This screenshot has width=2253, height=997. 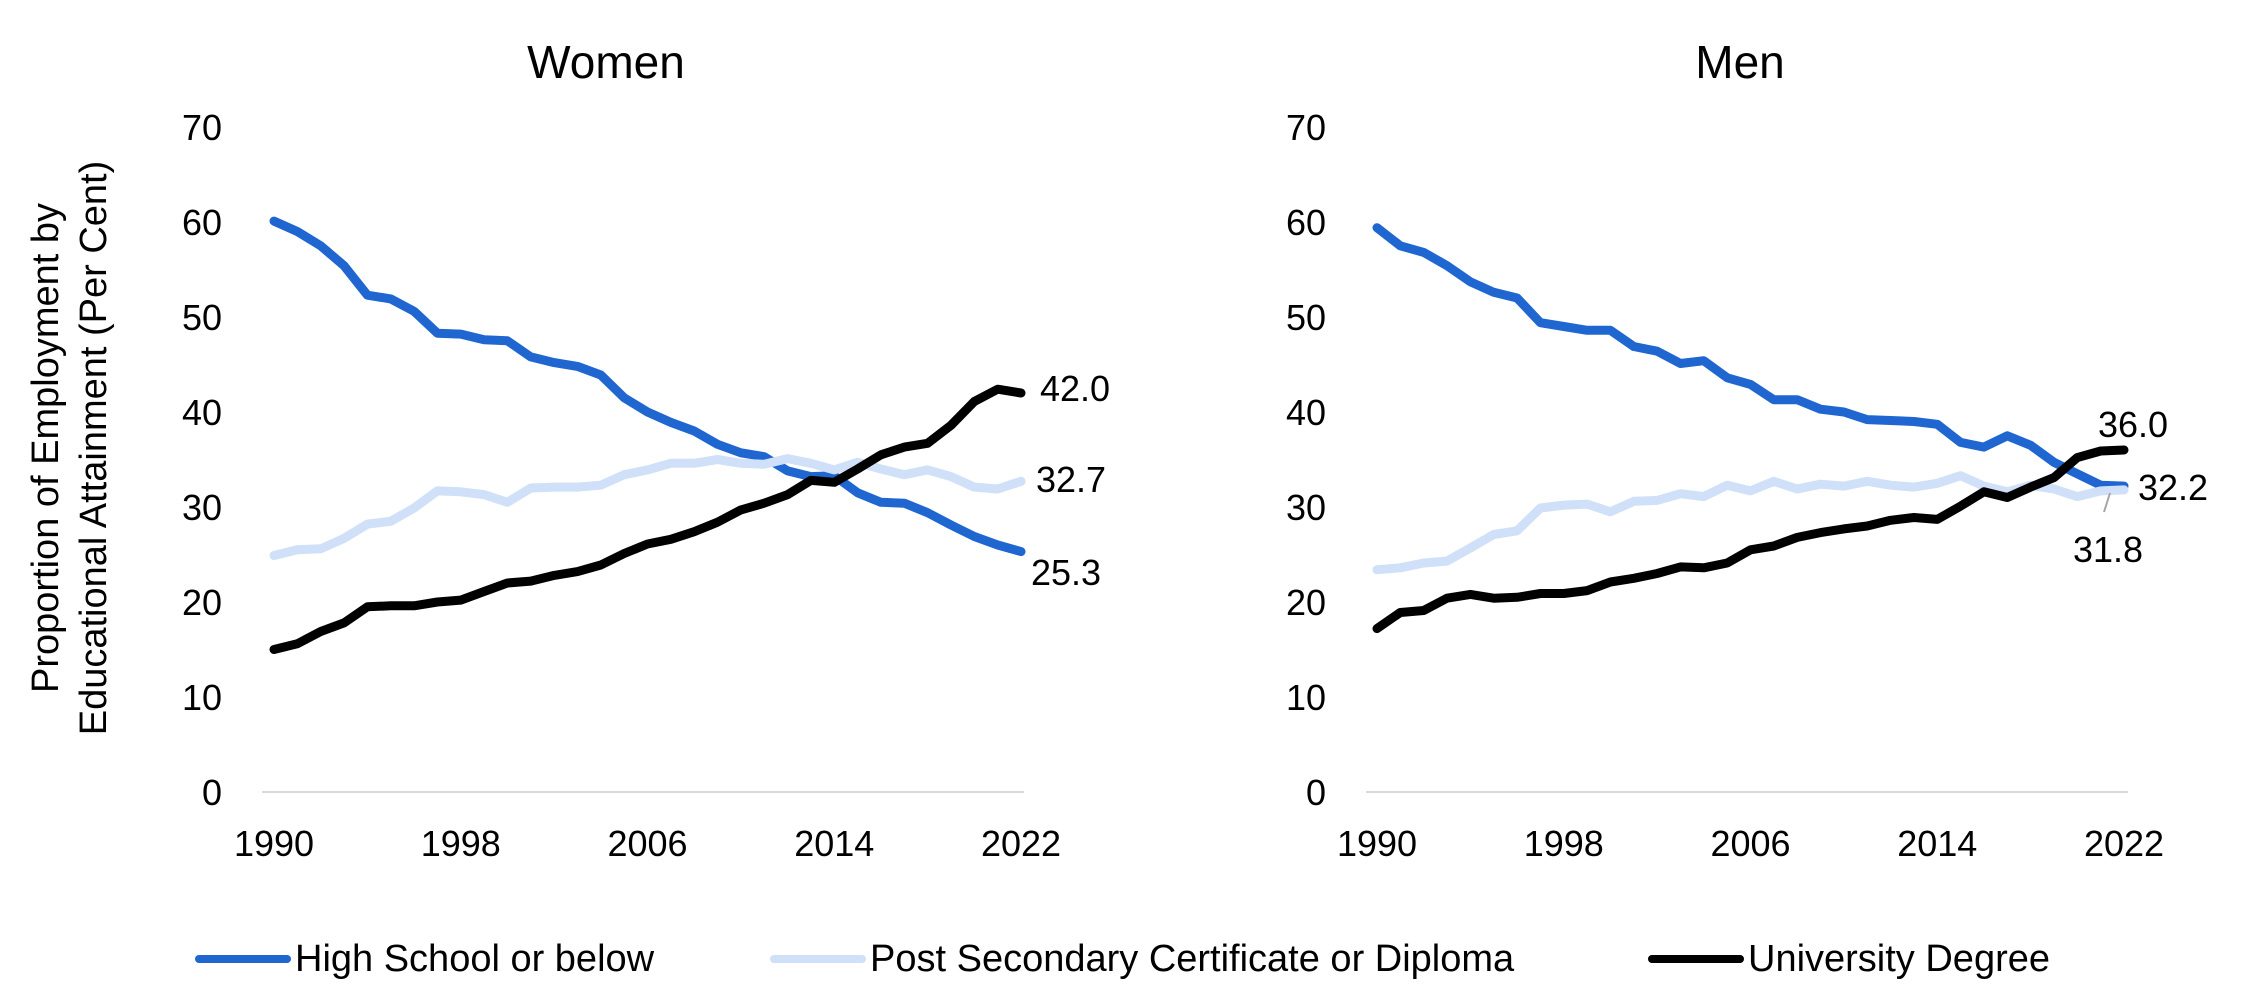 I want to click on series-line-university-degree-women, so click(x=647, y=519).